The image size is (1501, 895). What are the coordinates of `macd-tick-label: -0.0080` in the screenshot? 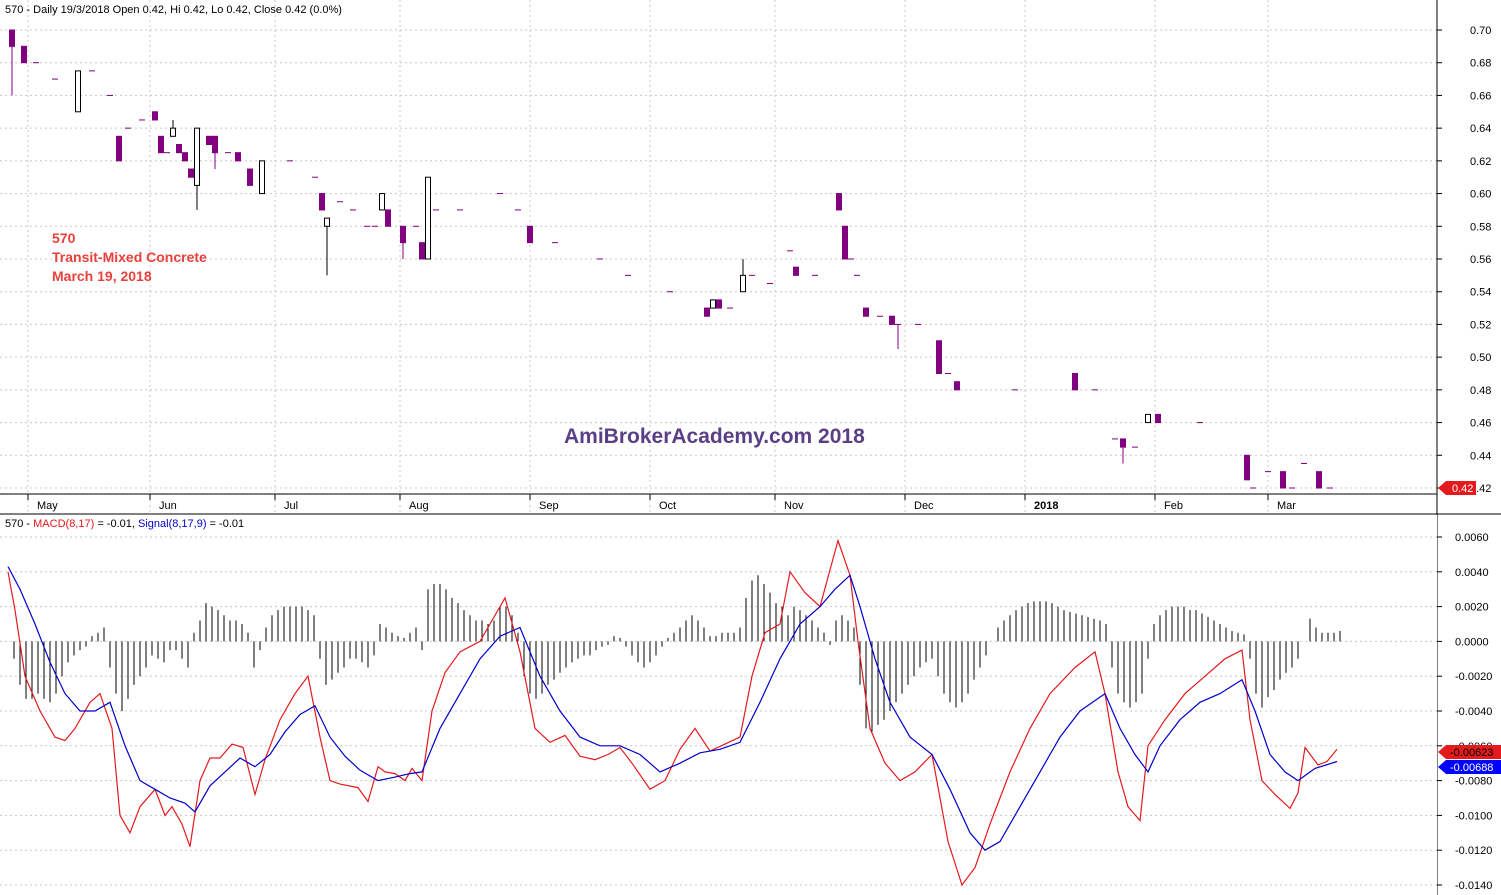 It's located at (1473, 782).